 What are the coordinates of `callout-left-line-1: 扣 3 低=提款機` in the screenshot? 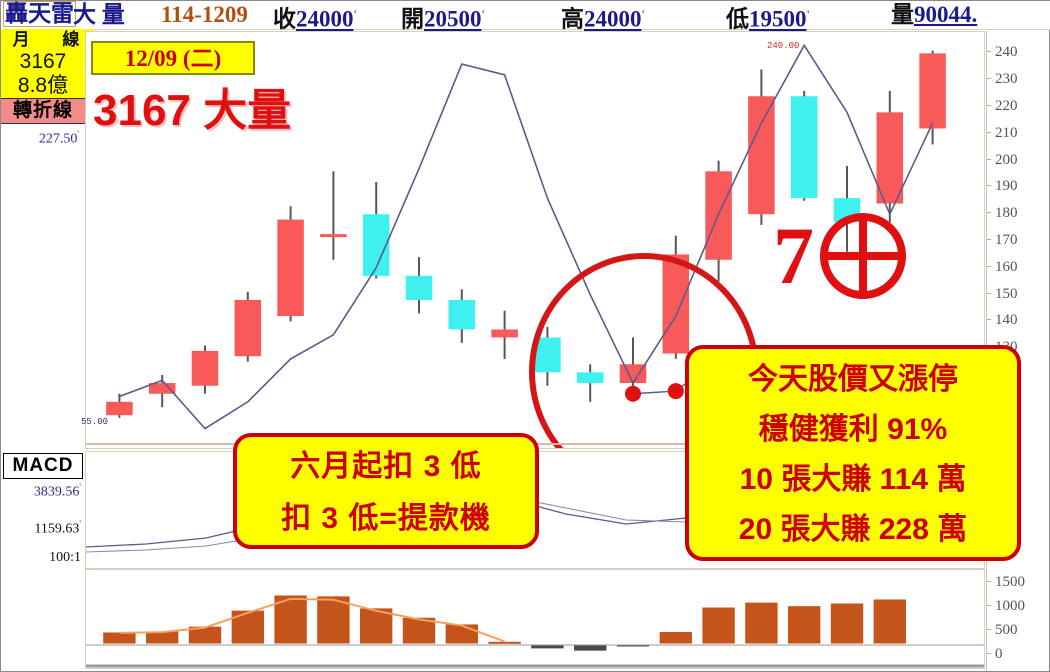 It's located at (386, 518).